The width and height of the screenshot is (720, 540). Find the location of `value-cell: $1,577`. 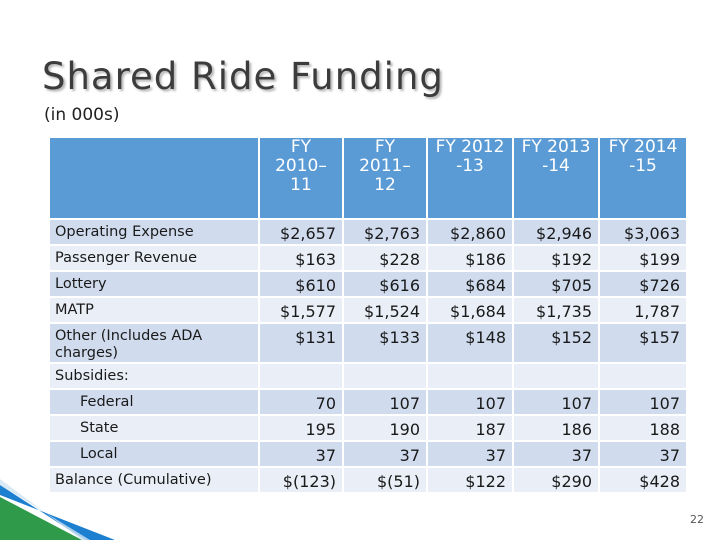

value-cell: $1,577 is located at coordinates (302, 309).